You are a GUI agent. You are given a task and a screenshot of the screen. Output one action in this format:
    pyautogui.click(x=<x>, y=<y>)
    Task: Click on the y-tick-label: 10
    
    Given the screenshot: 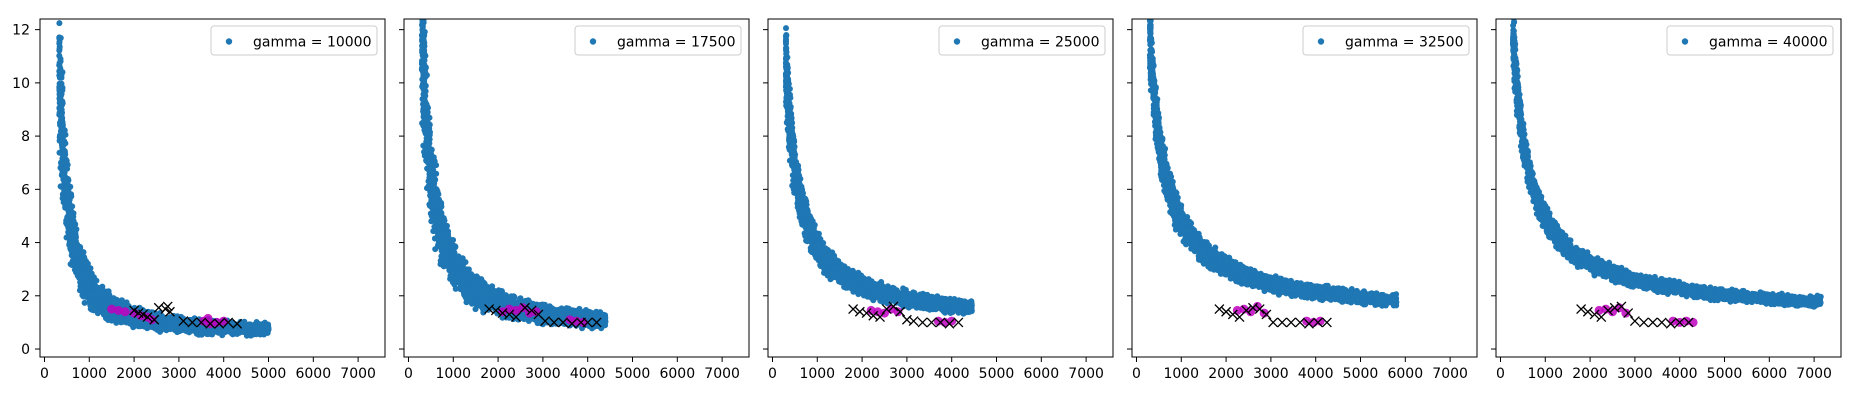 What is the action you would take?
    pyautogui.click(x=21, y=84)
    